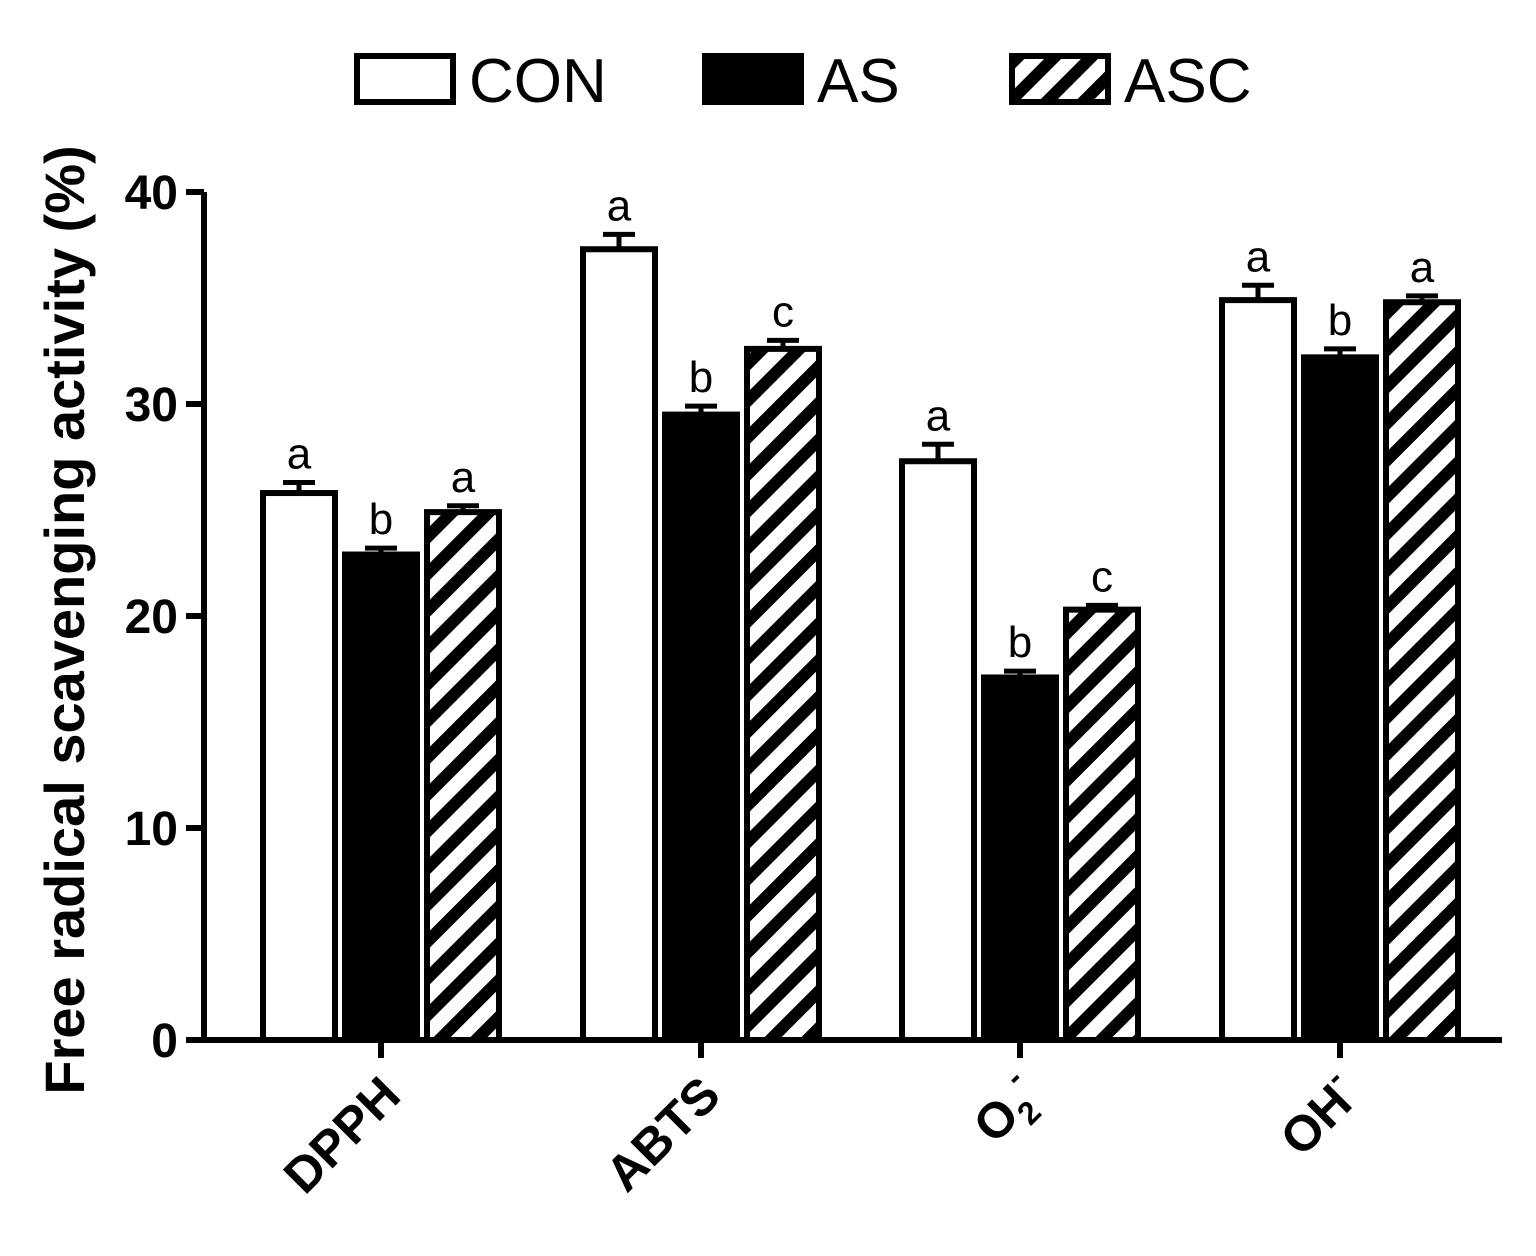  What do you see at coordinates (151, 193) in the screenshot?
I see `y-tick-label: 40` at bounding box center [151, 193].